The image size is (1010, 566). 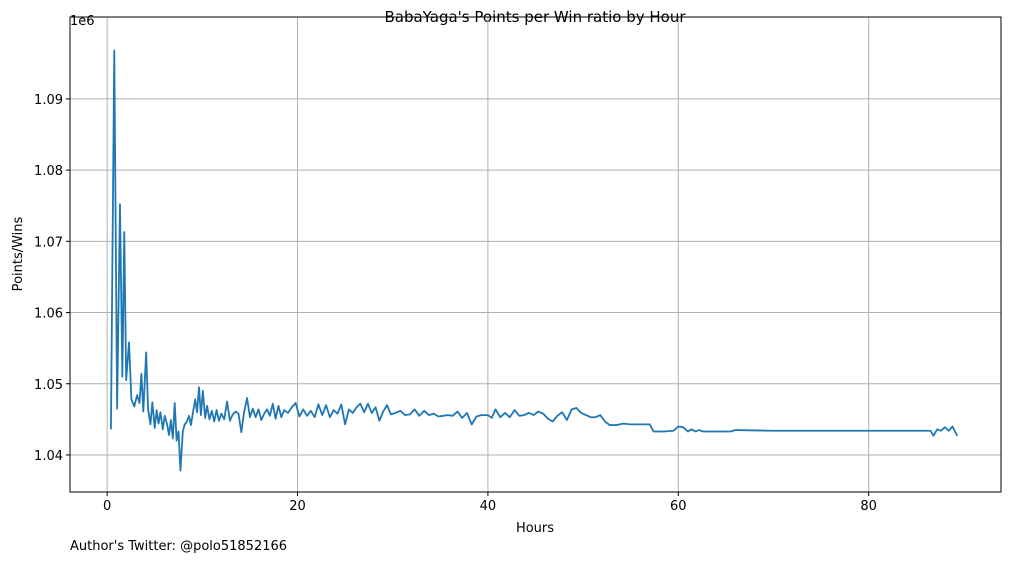 I want to click on x-tick-label: 60, so click(x=678, y=506).